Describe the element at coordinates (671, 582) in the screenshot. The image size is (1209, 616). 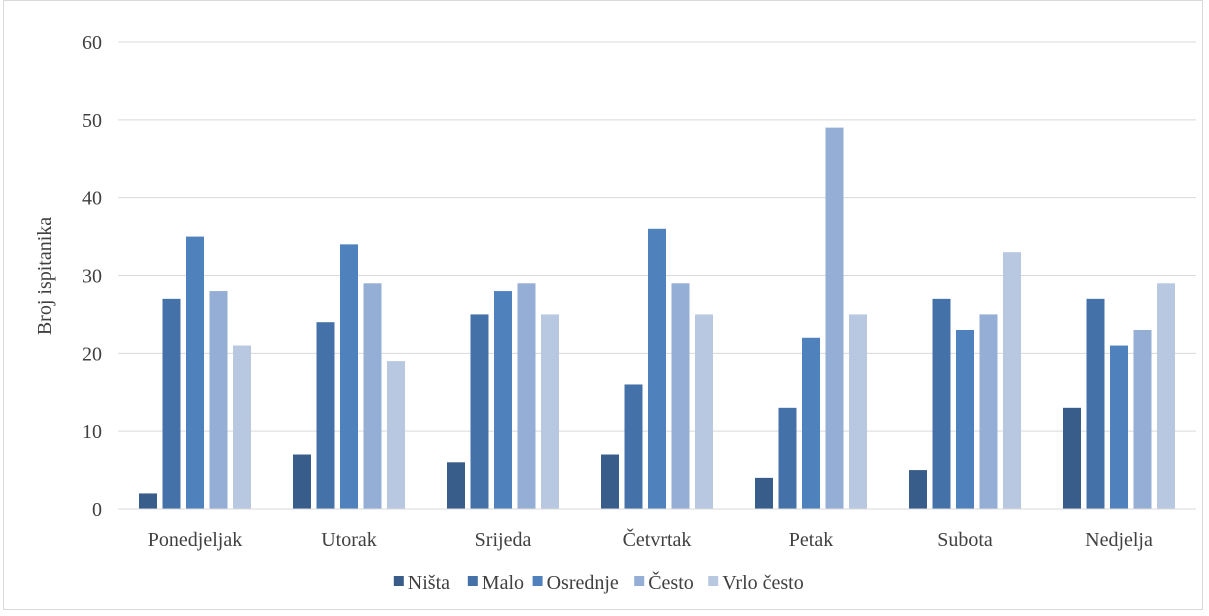
I see `legend-label: Često` at that location.